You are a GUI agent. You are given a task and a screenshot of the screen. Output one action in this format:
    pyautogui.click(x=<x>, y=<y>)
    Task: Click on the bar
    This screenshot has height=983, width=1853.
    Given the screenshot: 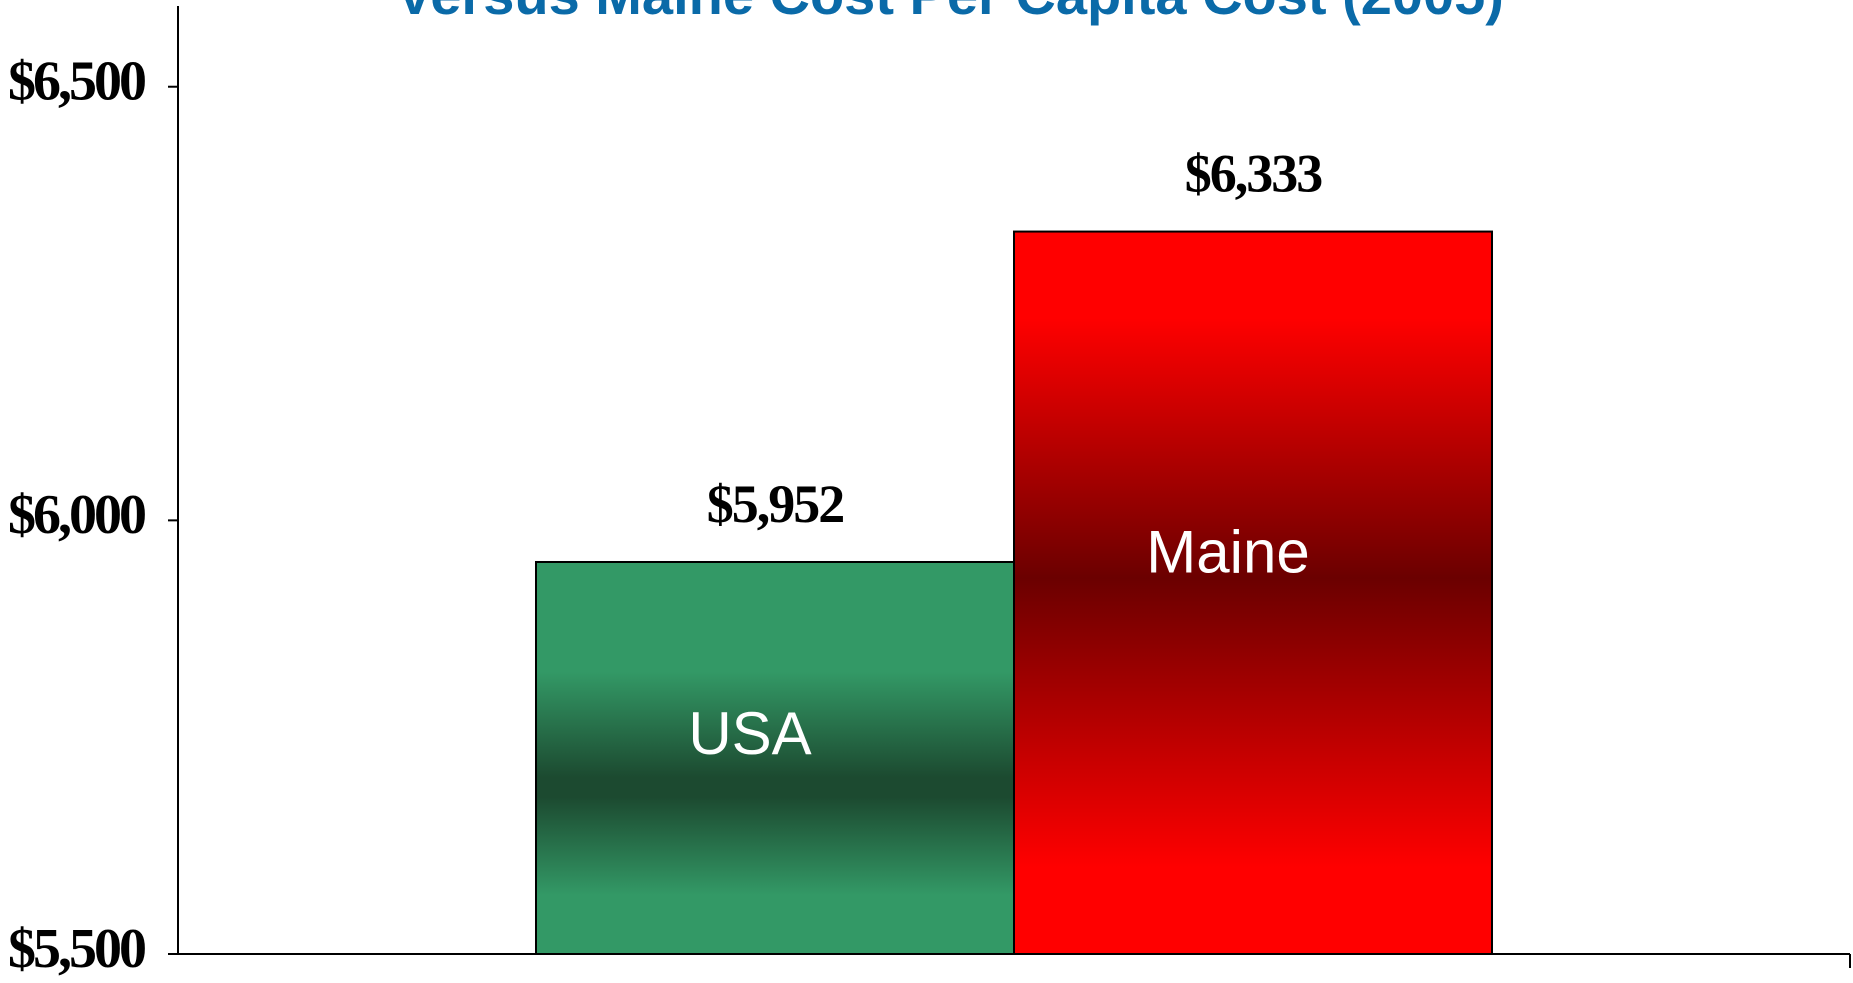 What is the action you would take?
    pyautogui.click(x=775, y=757)
    